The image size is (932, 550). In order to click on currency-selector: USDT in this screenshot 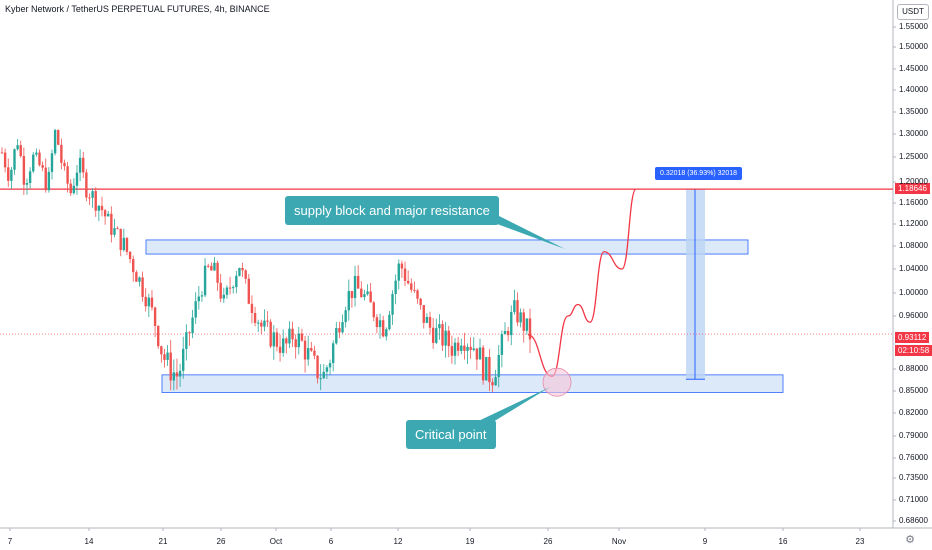, I will do `click(913, 12)`.